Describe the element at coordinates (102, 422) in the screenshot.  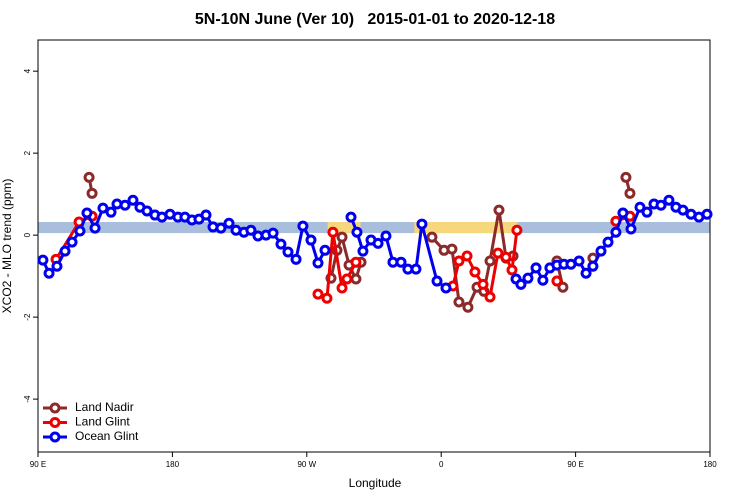
I see `legend-label: Land Glint` at that location.